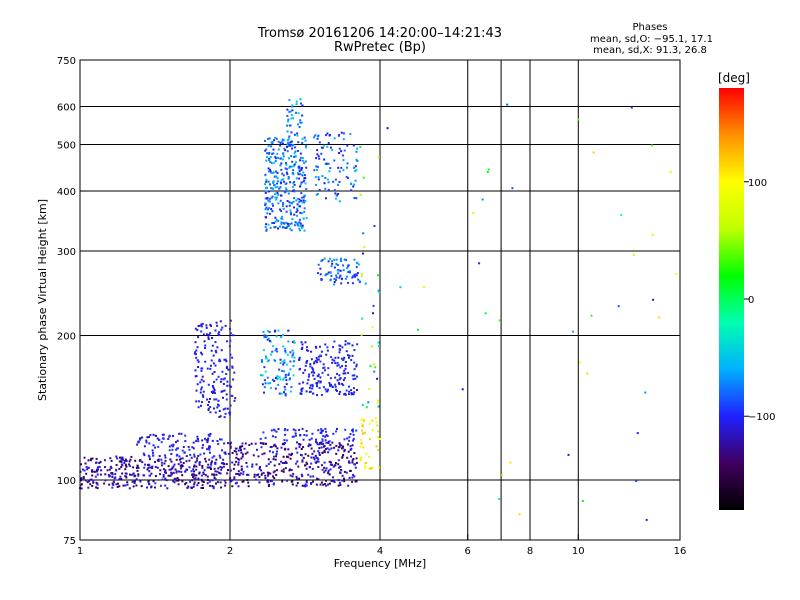  Describe the element at coordinates (650, 27) in the screenshot. I see `phases-heading: Phases` at that location.